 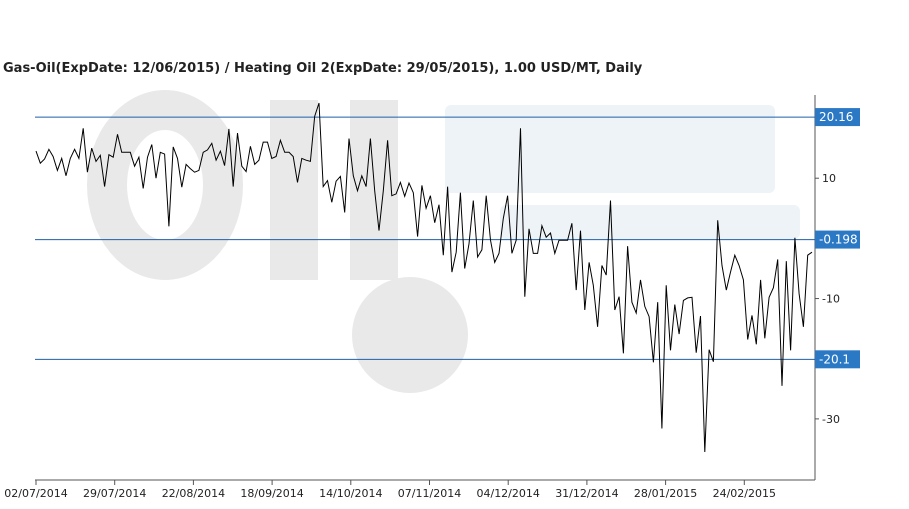 I want to click on x-tick-label: 07/11/2014, so click(x=429, y=493).